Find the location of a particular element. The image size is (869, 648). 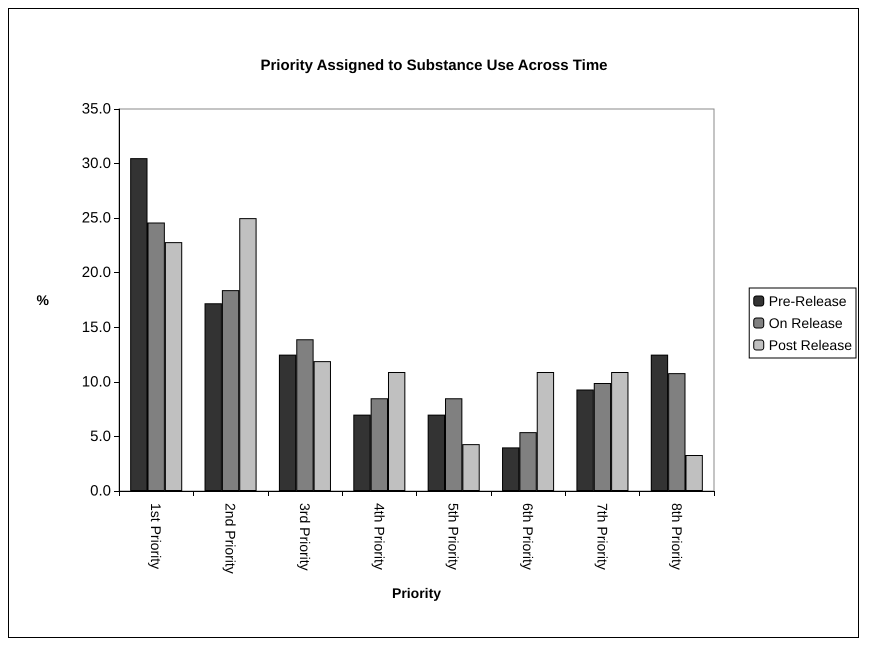

y-tick-label: 0.0 is located at coordinates (100, 491).